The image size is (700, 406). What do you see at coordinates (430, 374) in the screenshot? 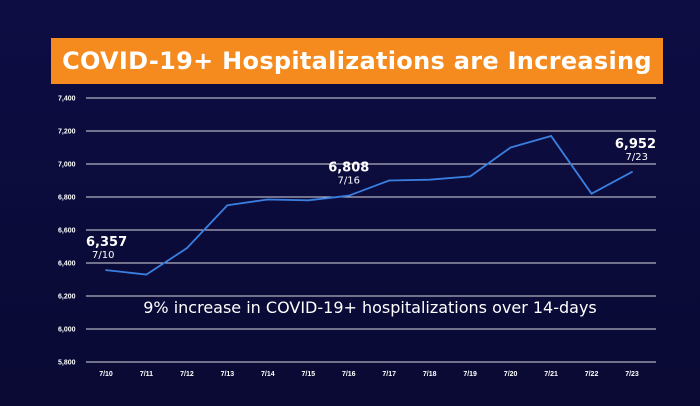
I see `x-tick-label: 7/18` at bounding box center [430, 374].